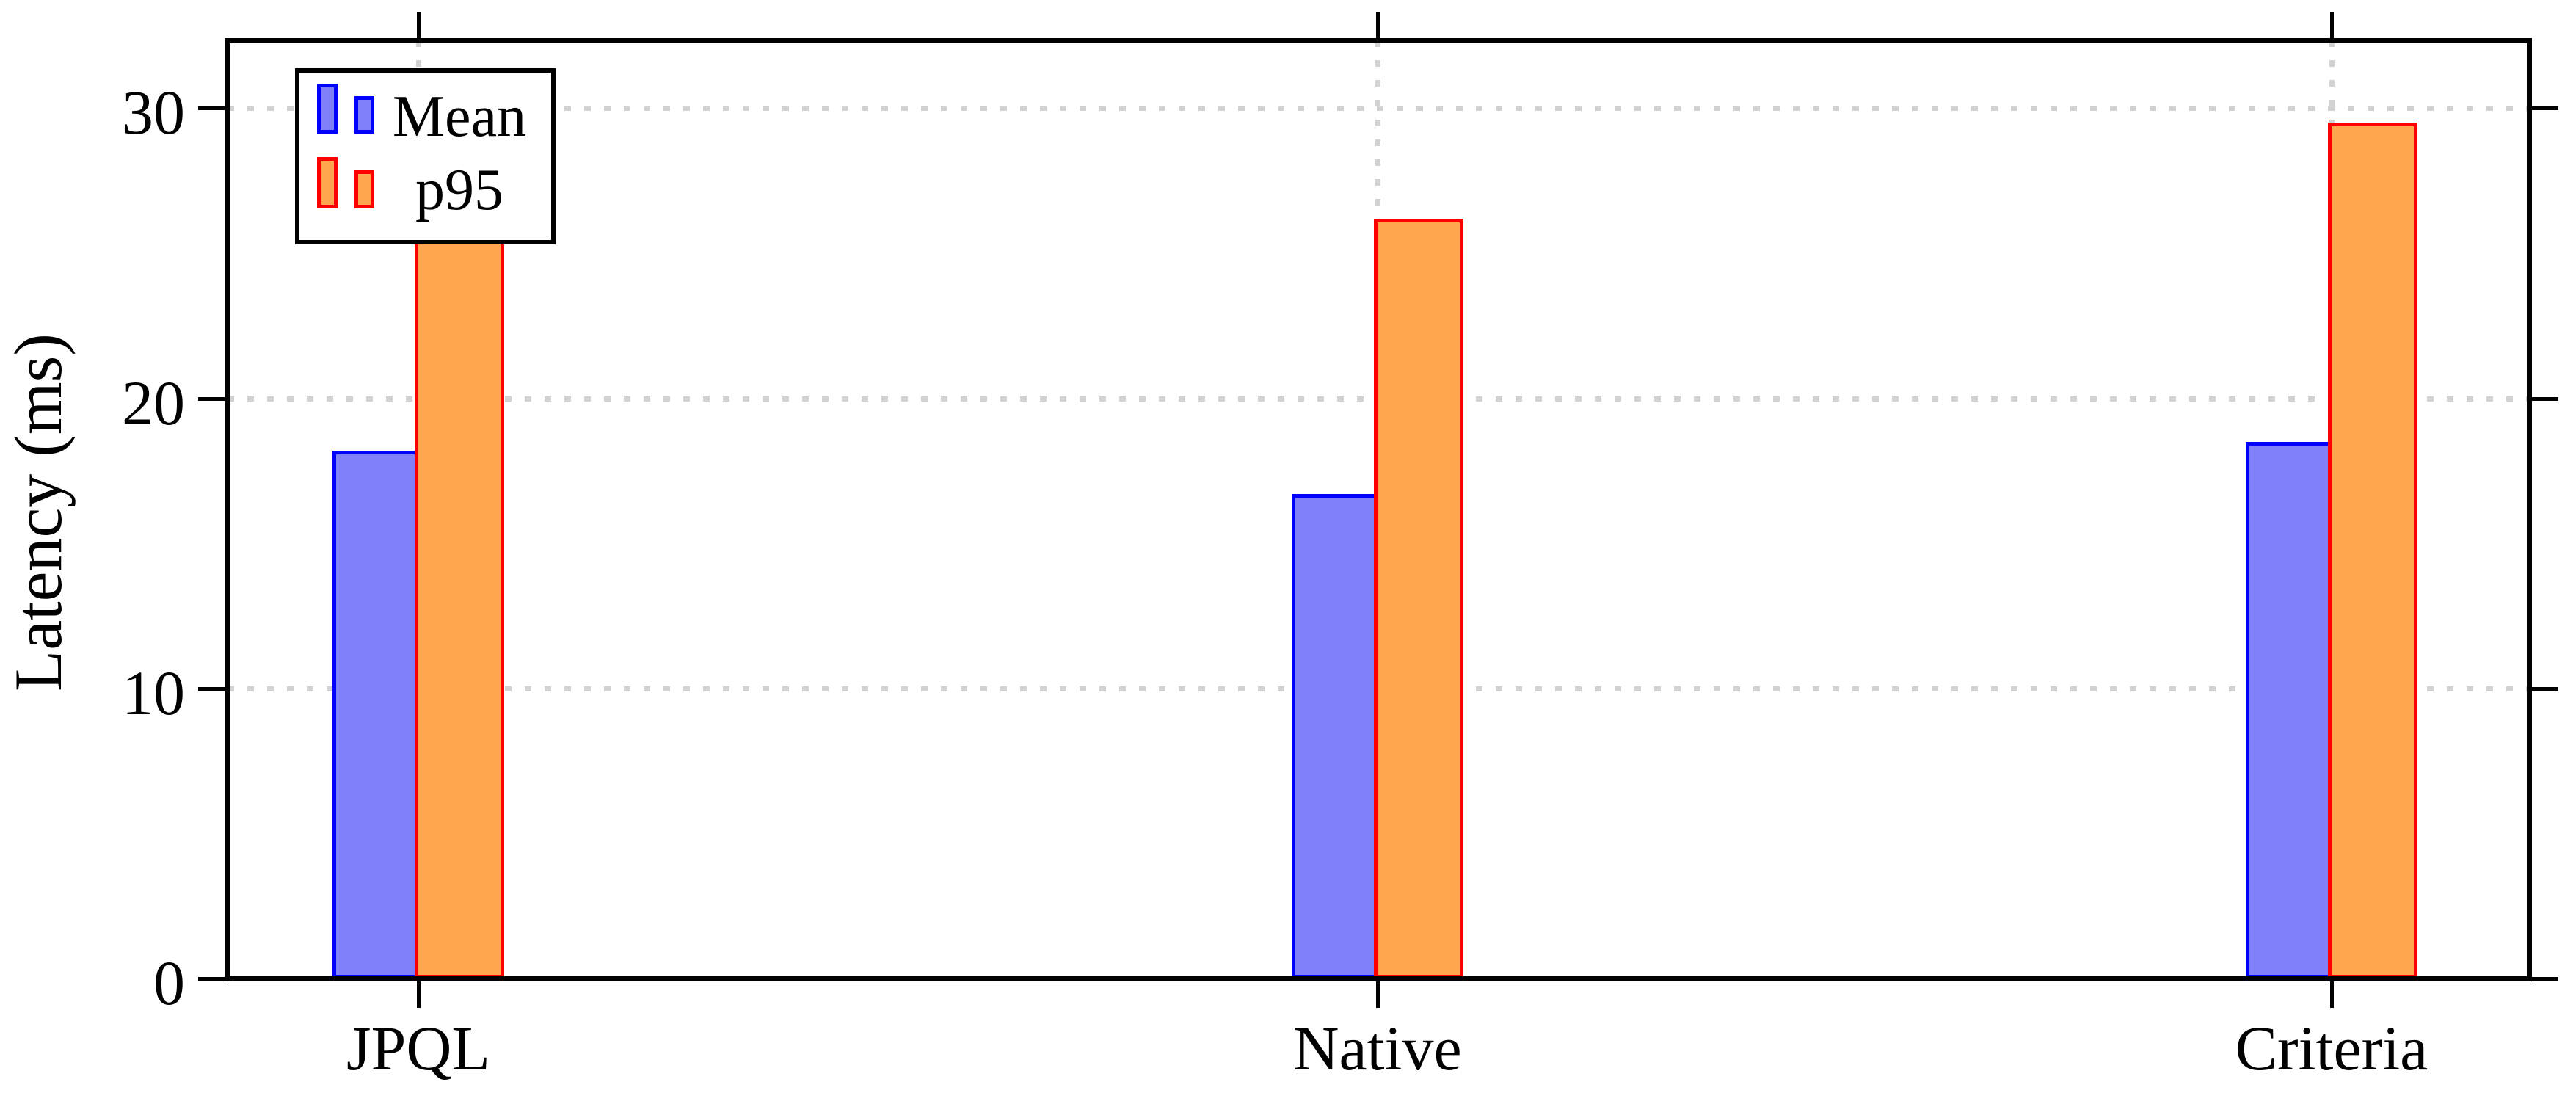 The height and width of the screenshot is (1104, 2576). I want to click on bar-mean-jpql, so click(375, 715).